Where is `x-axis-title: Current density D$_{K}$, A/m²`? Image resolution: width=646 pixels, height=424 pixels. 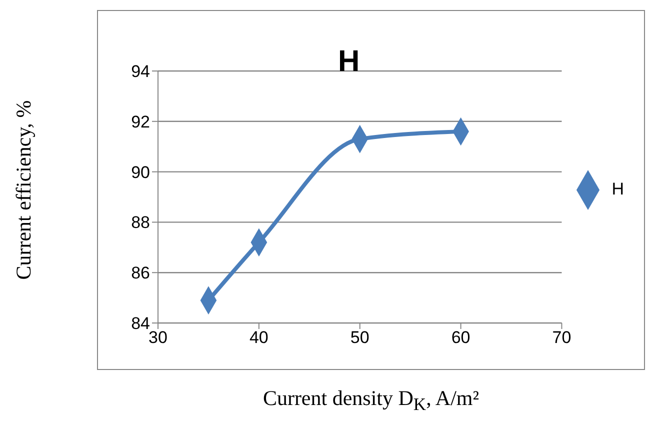 x-axis-title: Current density D$_{K}$, A/m² is located at coordinates (371, 401).